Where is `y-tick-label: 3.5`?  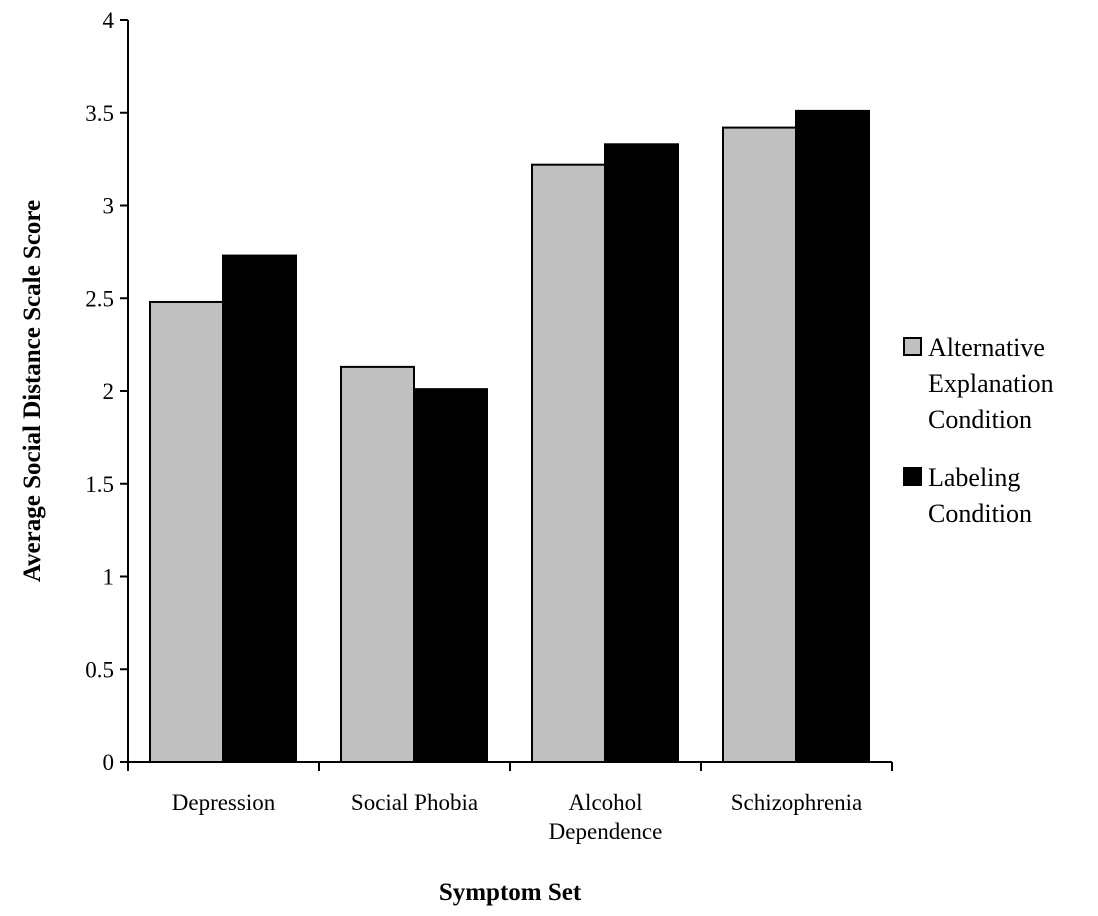 y-tick-label: 3.5 is located at coordinates (99, 113).